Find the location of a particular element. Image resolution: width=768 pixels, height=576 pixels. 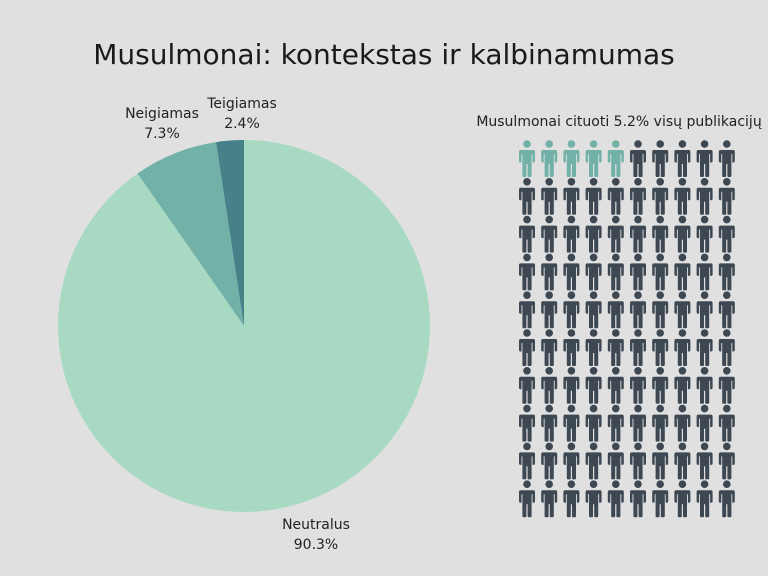

slice-value: 7.3% is located at coordinates (162, 134).